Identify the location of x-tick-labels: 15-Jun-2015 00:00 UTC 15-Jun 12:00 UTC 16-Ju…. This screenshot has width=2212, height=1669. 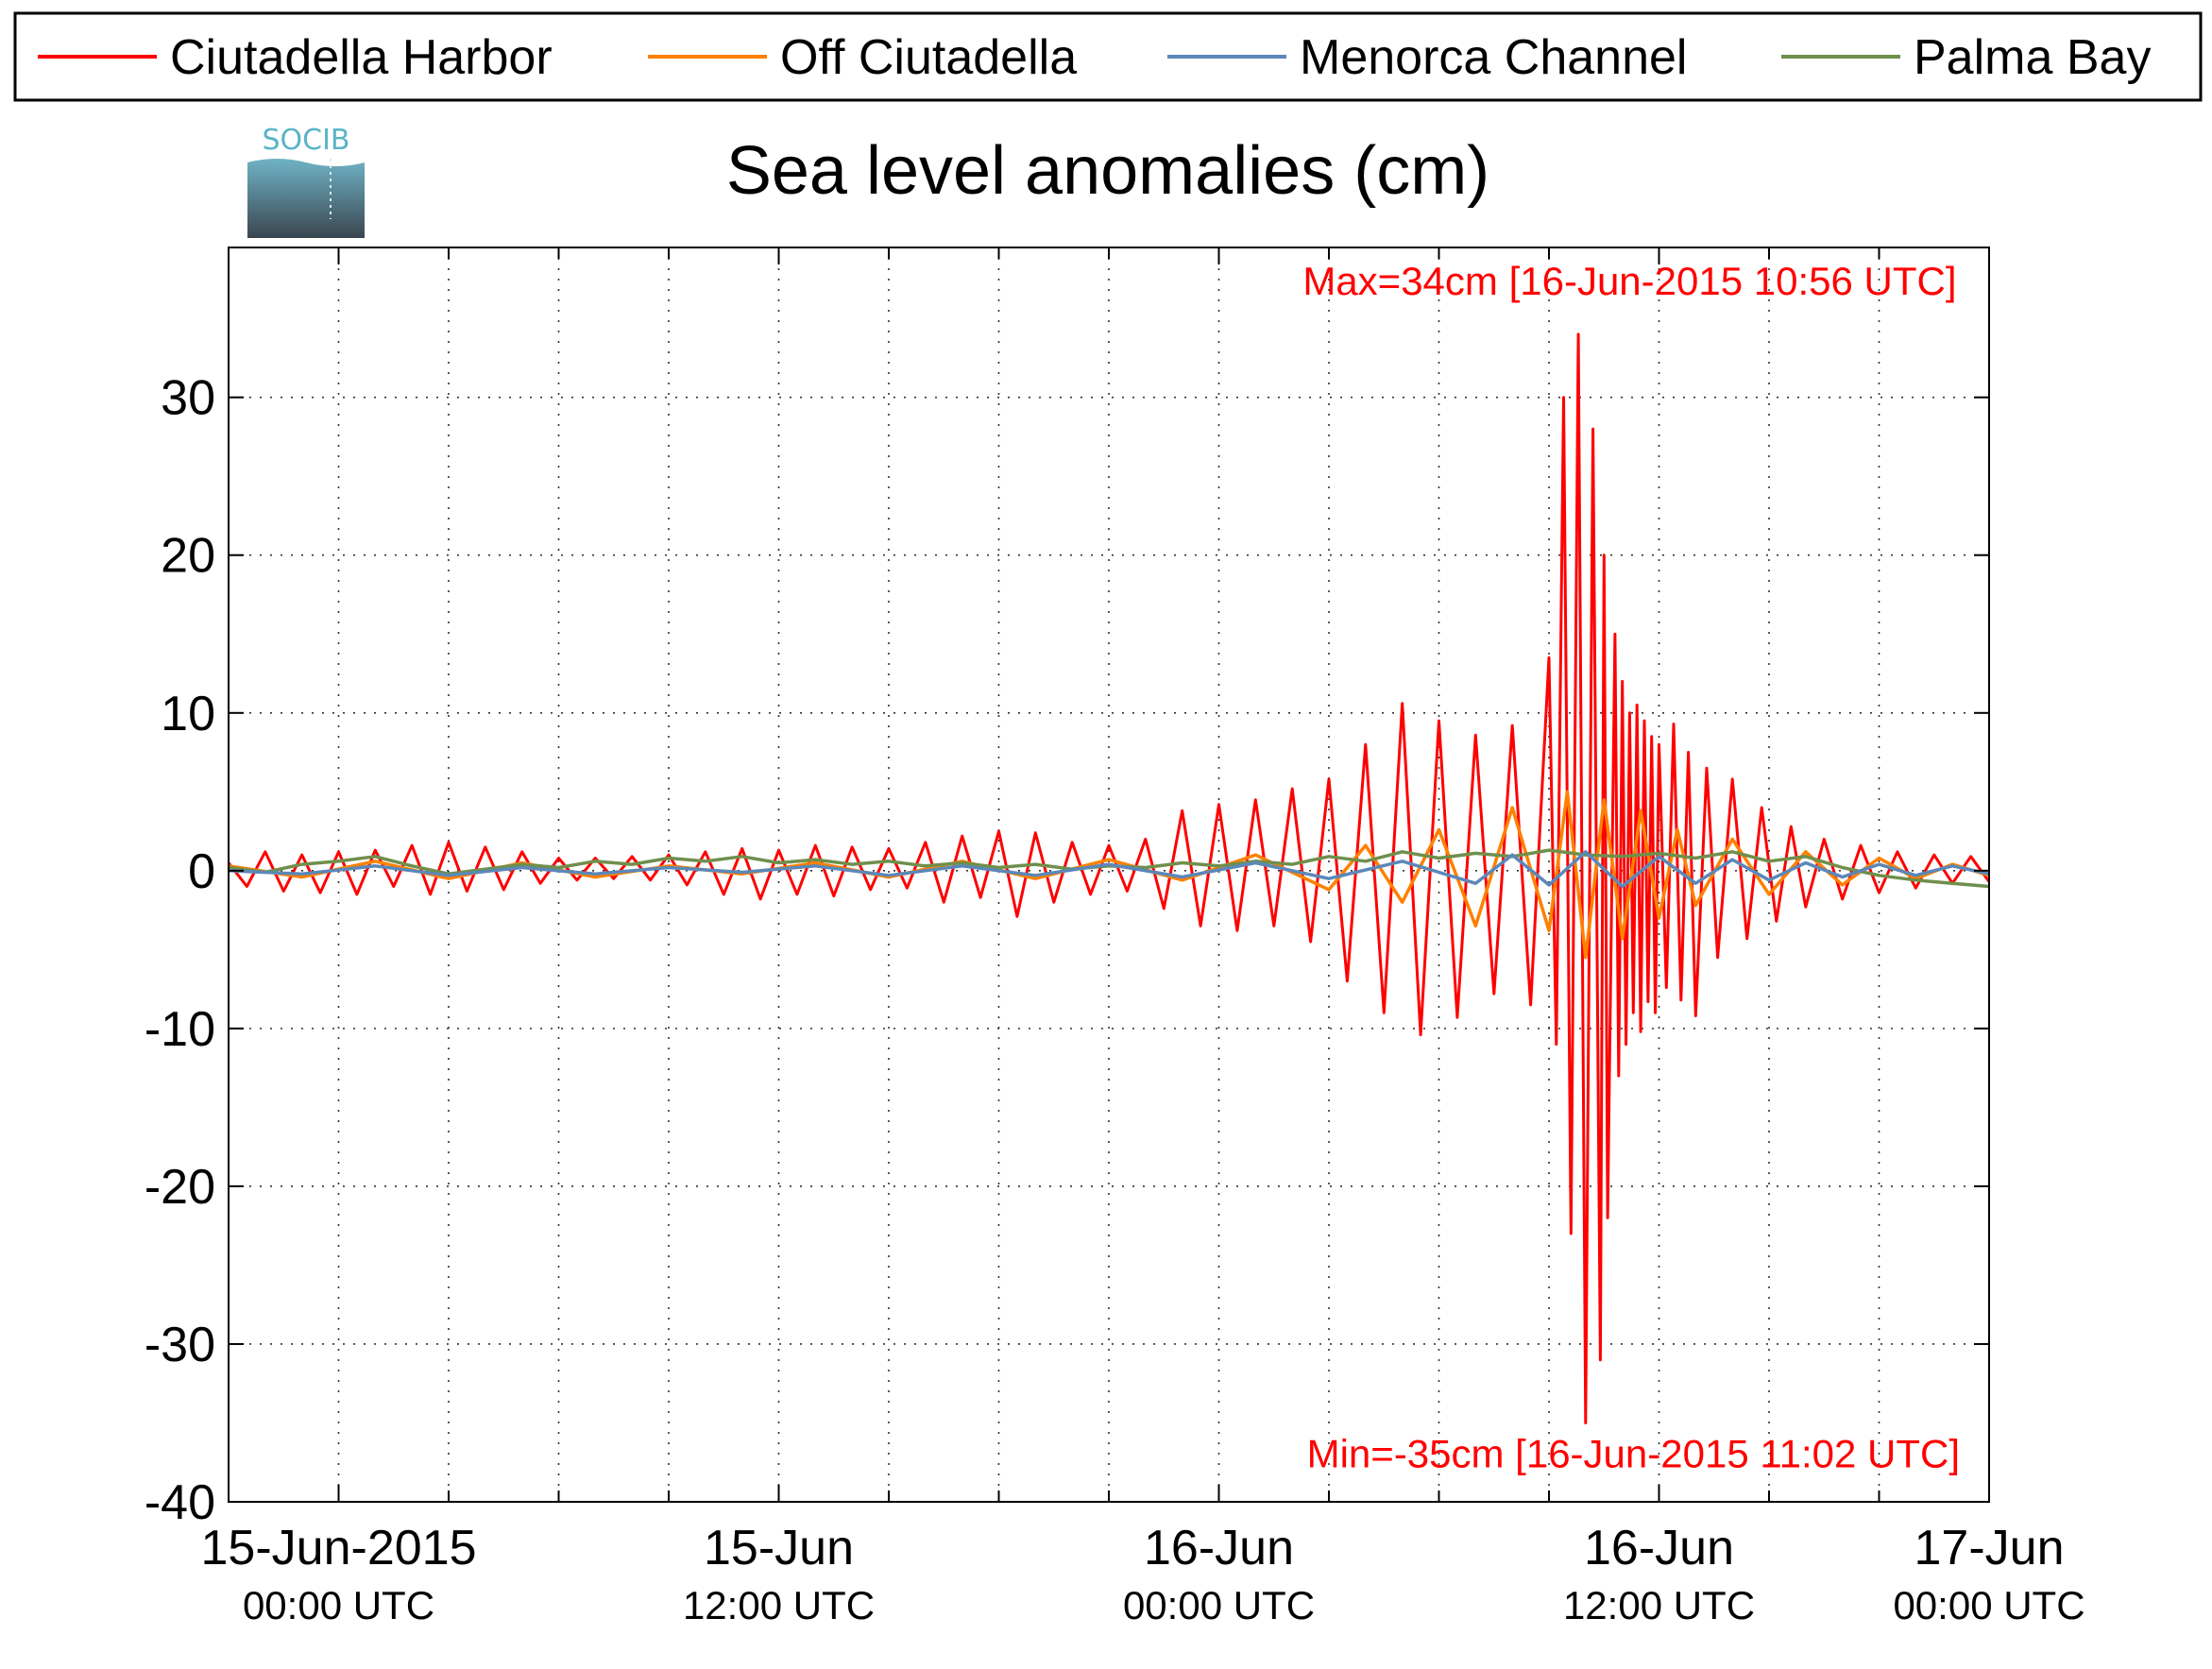
(1143, 1574).